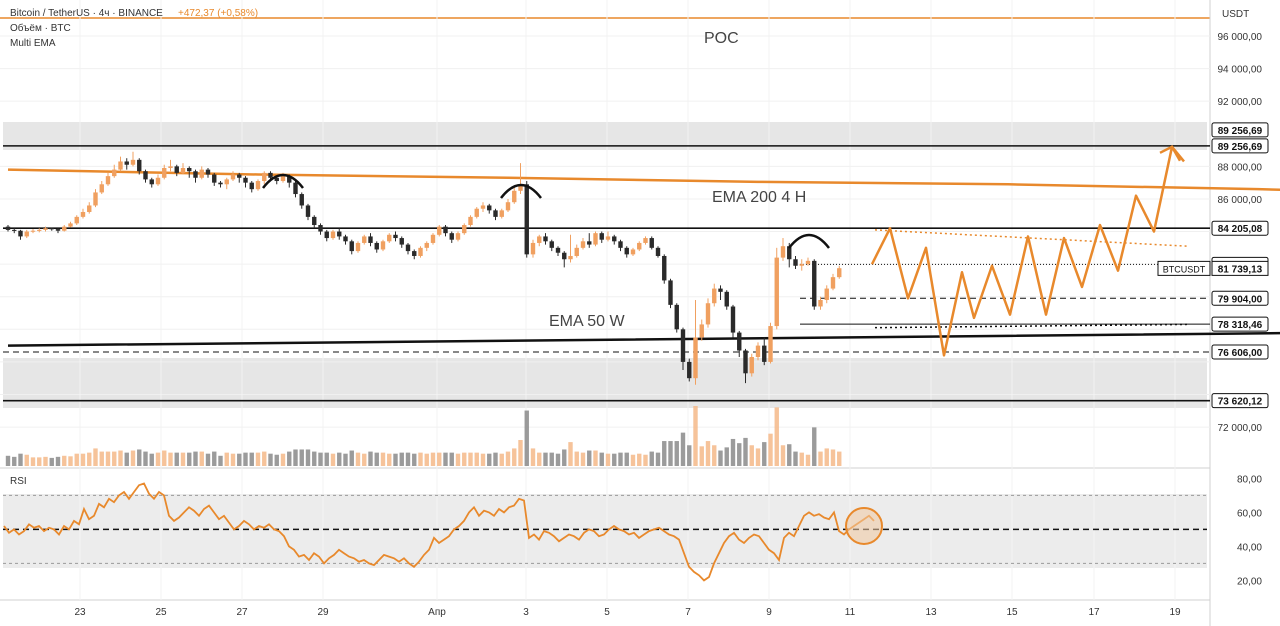 The height and width of the screenshot is (626, 1280). What do you see at coordinates (1249, 581) in the screenshot?
I see `rsi-tick: 20,00` at bounding box center [1249, 581].